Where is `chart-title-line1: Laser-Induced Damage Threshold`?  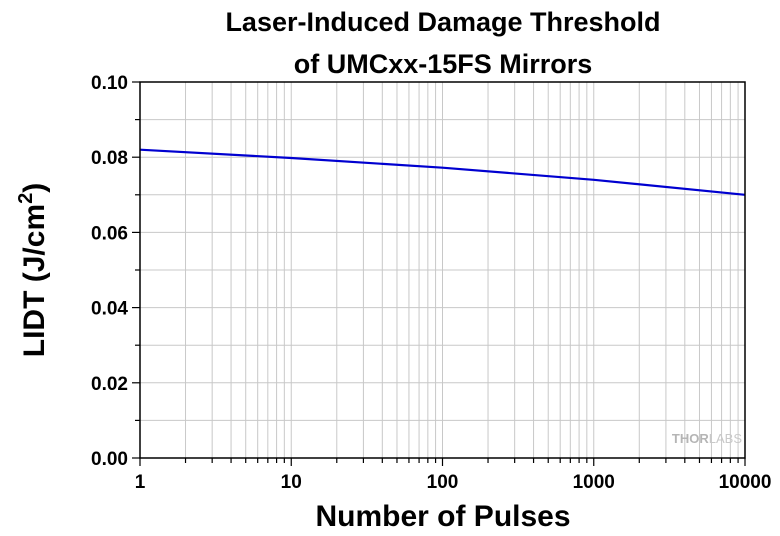
chart-title-line1: Laser-Induced Damage Threshold is located at coordinates (442, 22).